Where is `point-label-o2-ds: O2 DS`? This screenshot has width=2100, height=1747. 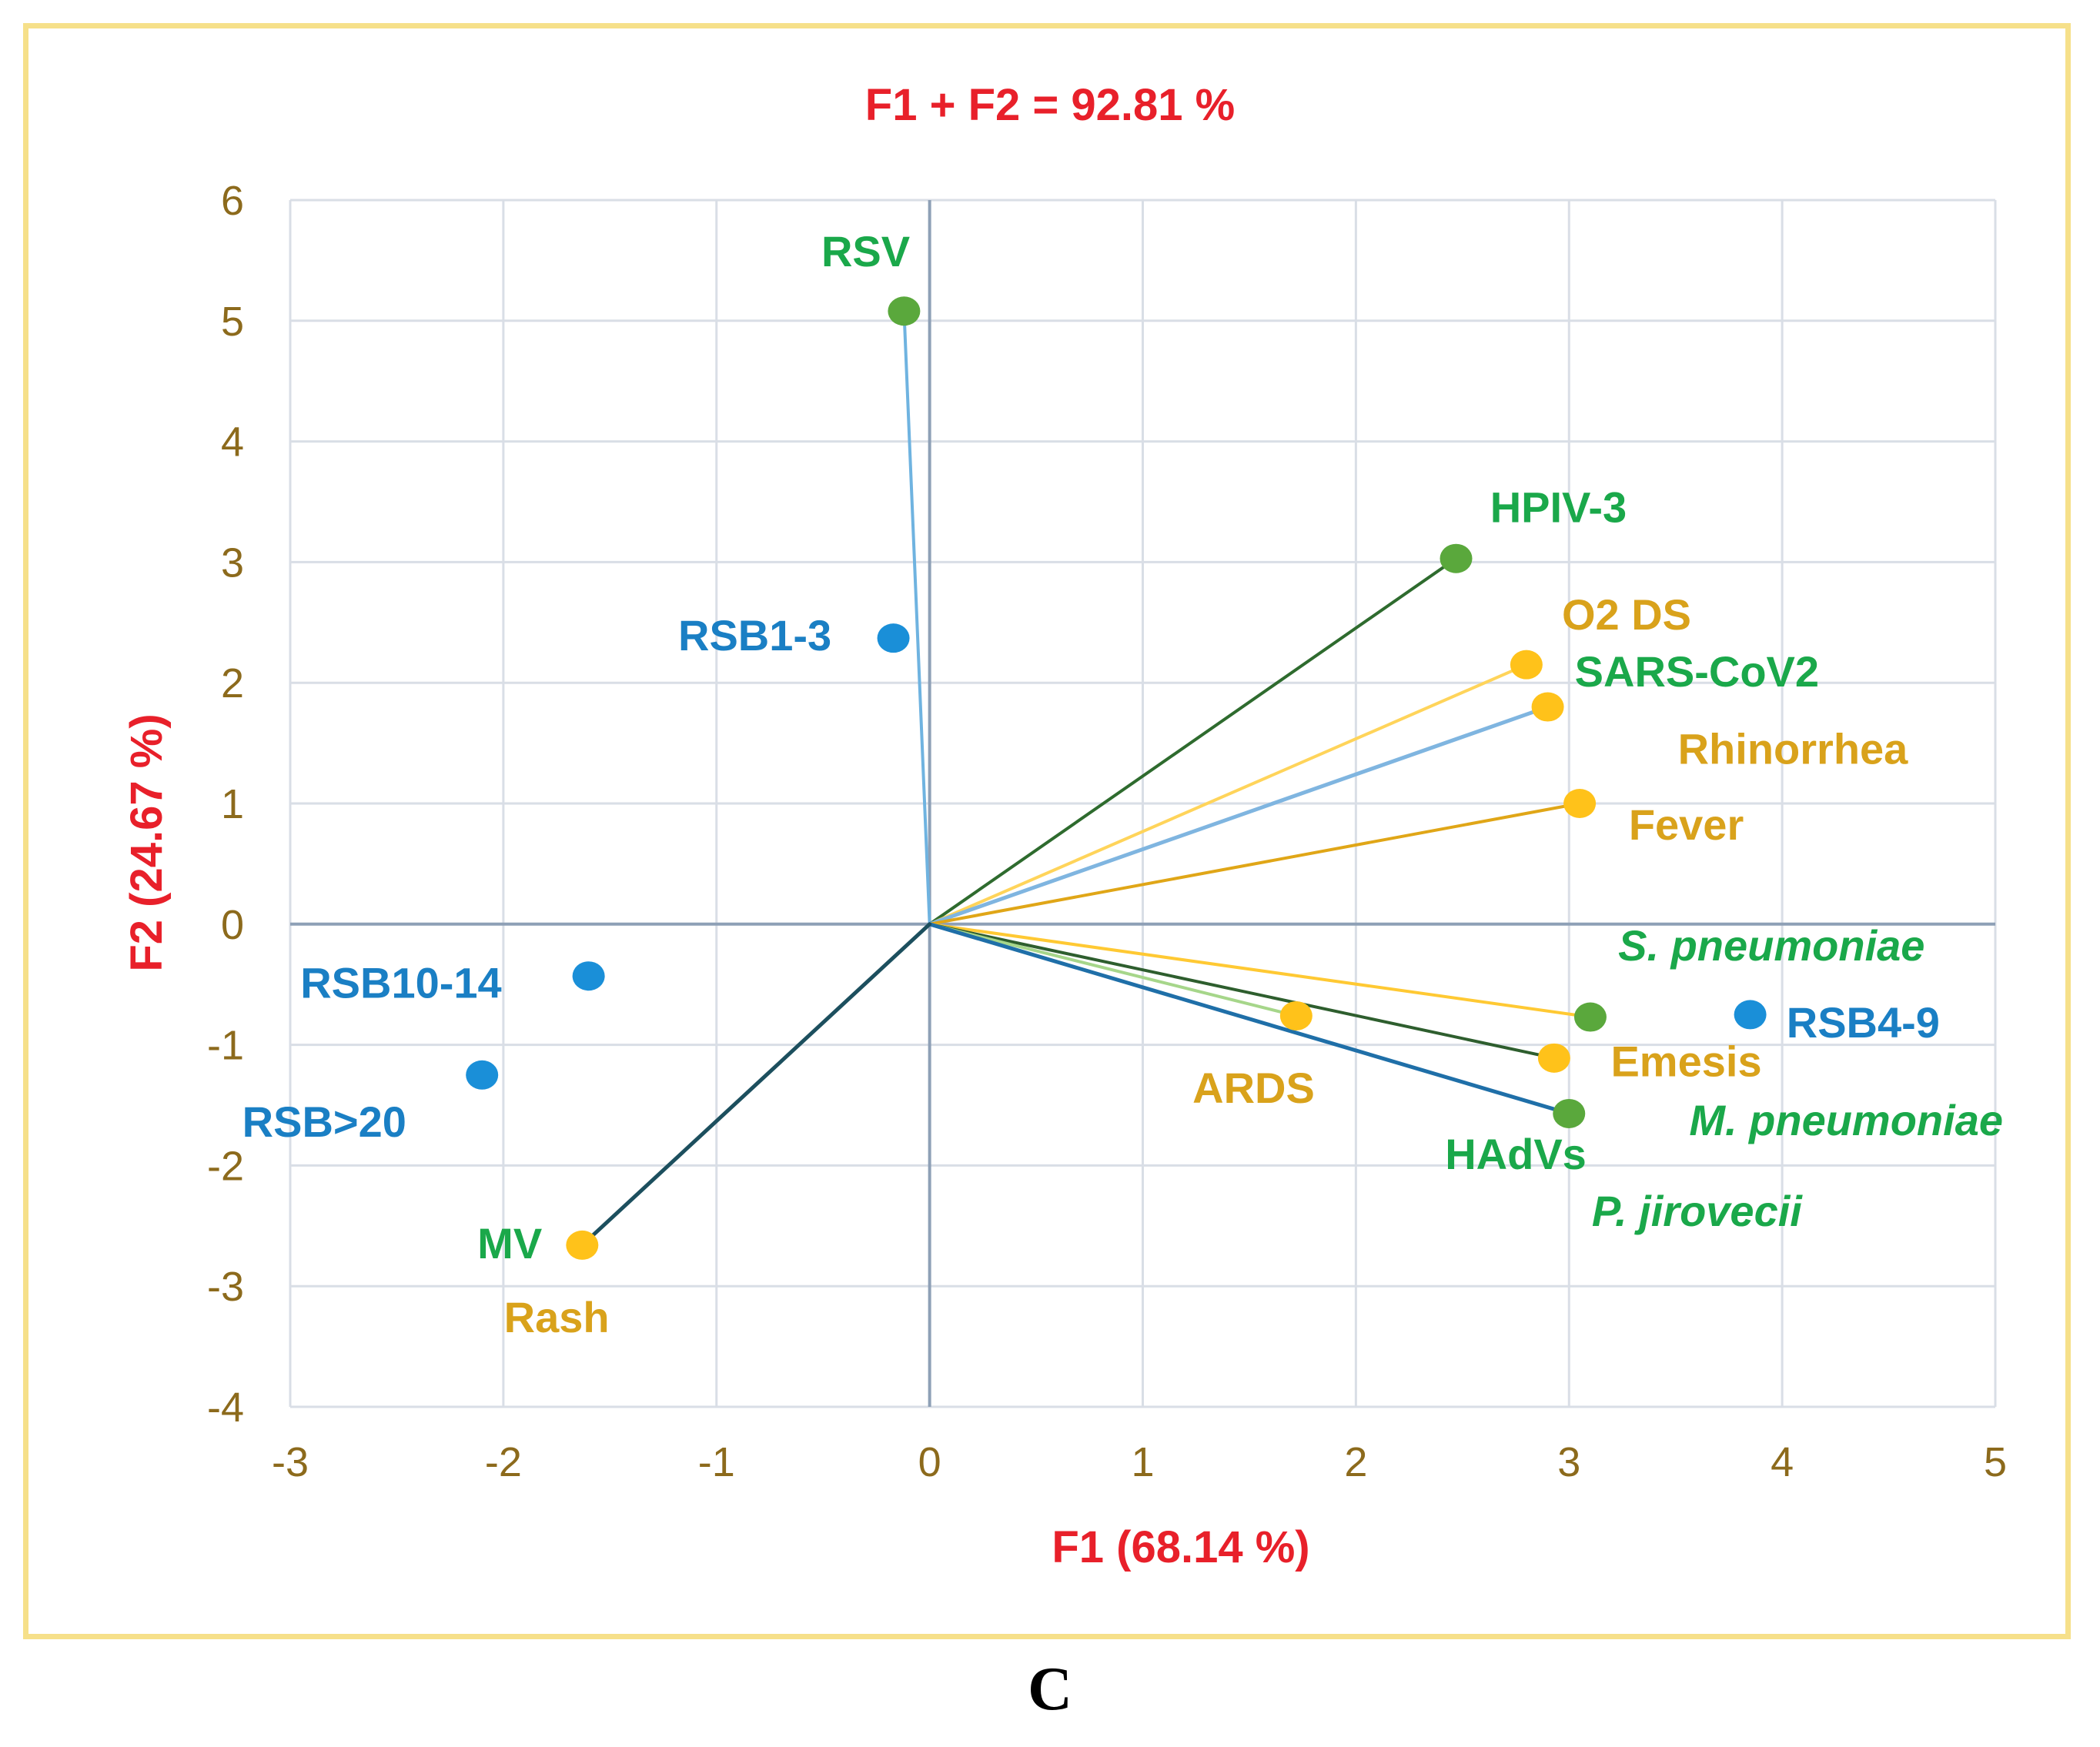
point-label-o2-ds: O2 DS is located at coordinates (1626, 614).